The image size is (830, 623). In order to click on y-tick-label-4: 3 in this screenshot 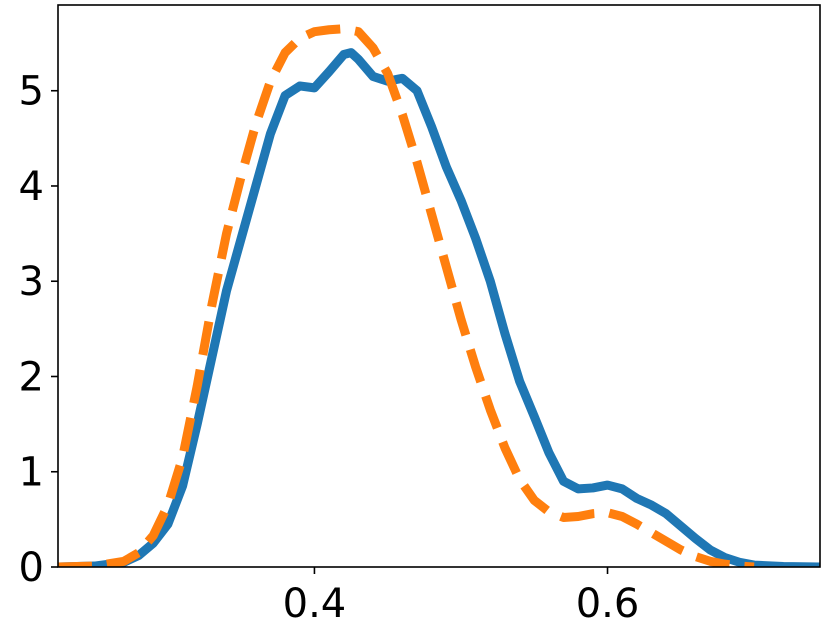, I will do `click(31, 282)`.